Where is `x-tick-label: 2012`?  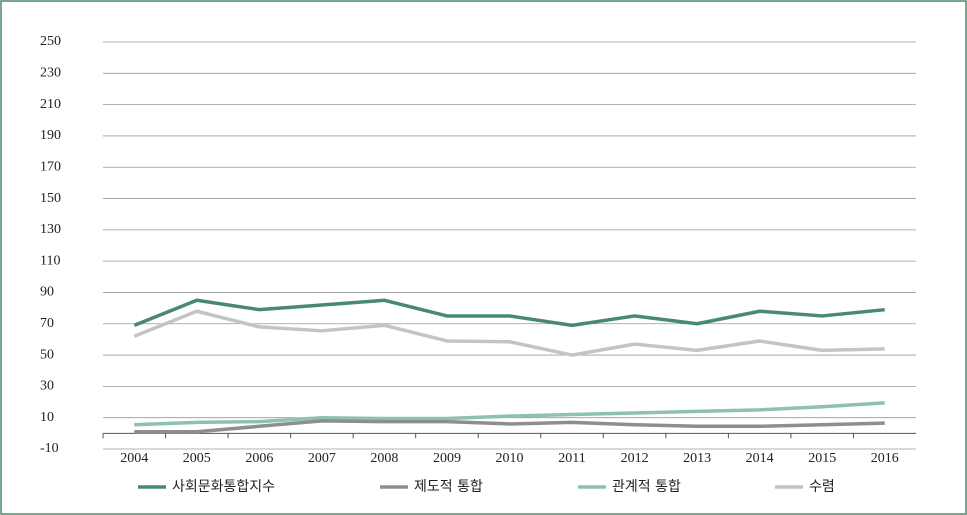
x-tick-label: 2012 is located at coordinates (635, 458).